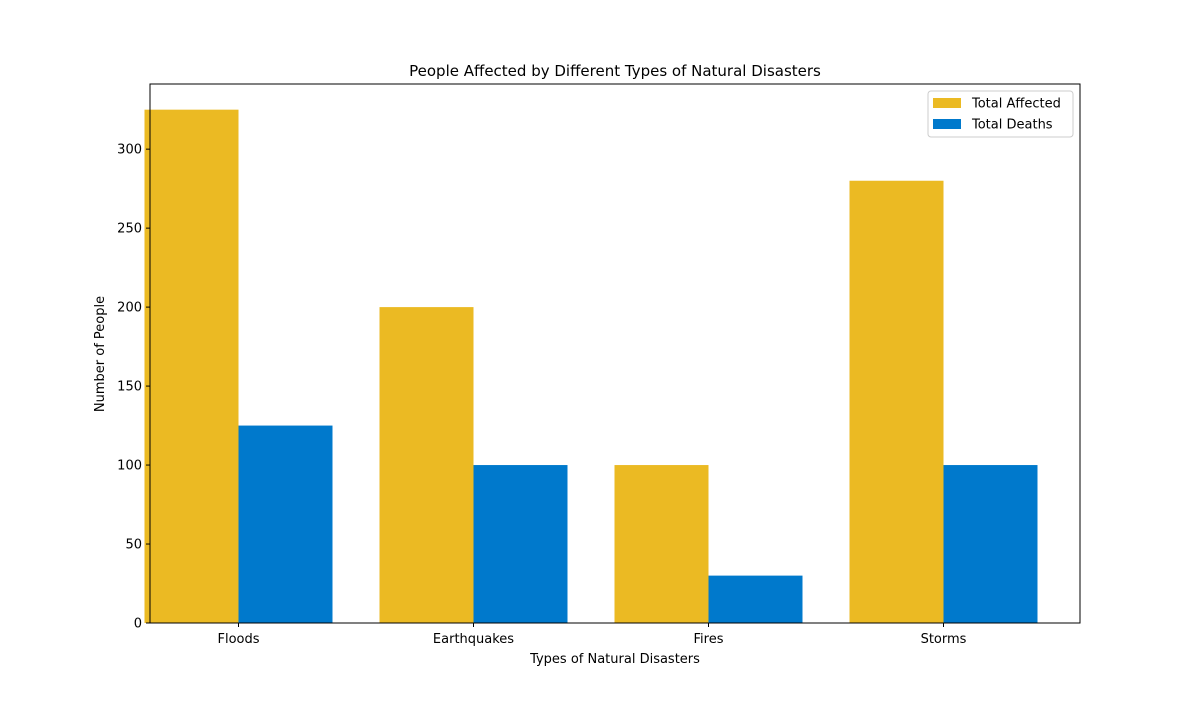 Image resolution: width=1200 pixels, height=704 pixels. Describe the element at coordinates (592, 635) in the screenshot. I see `x-axis: Floods Earthquakes Fires Storms` at that location.